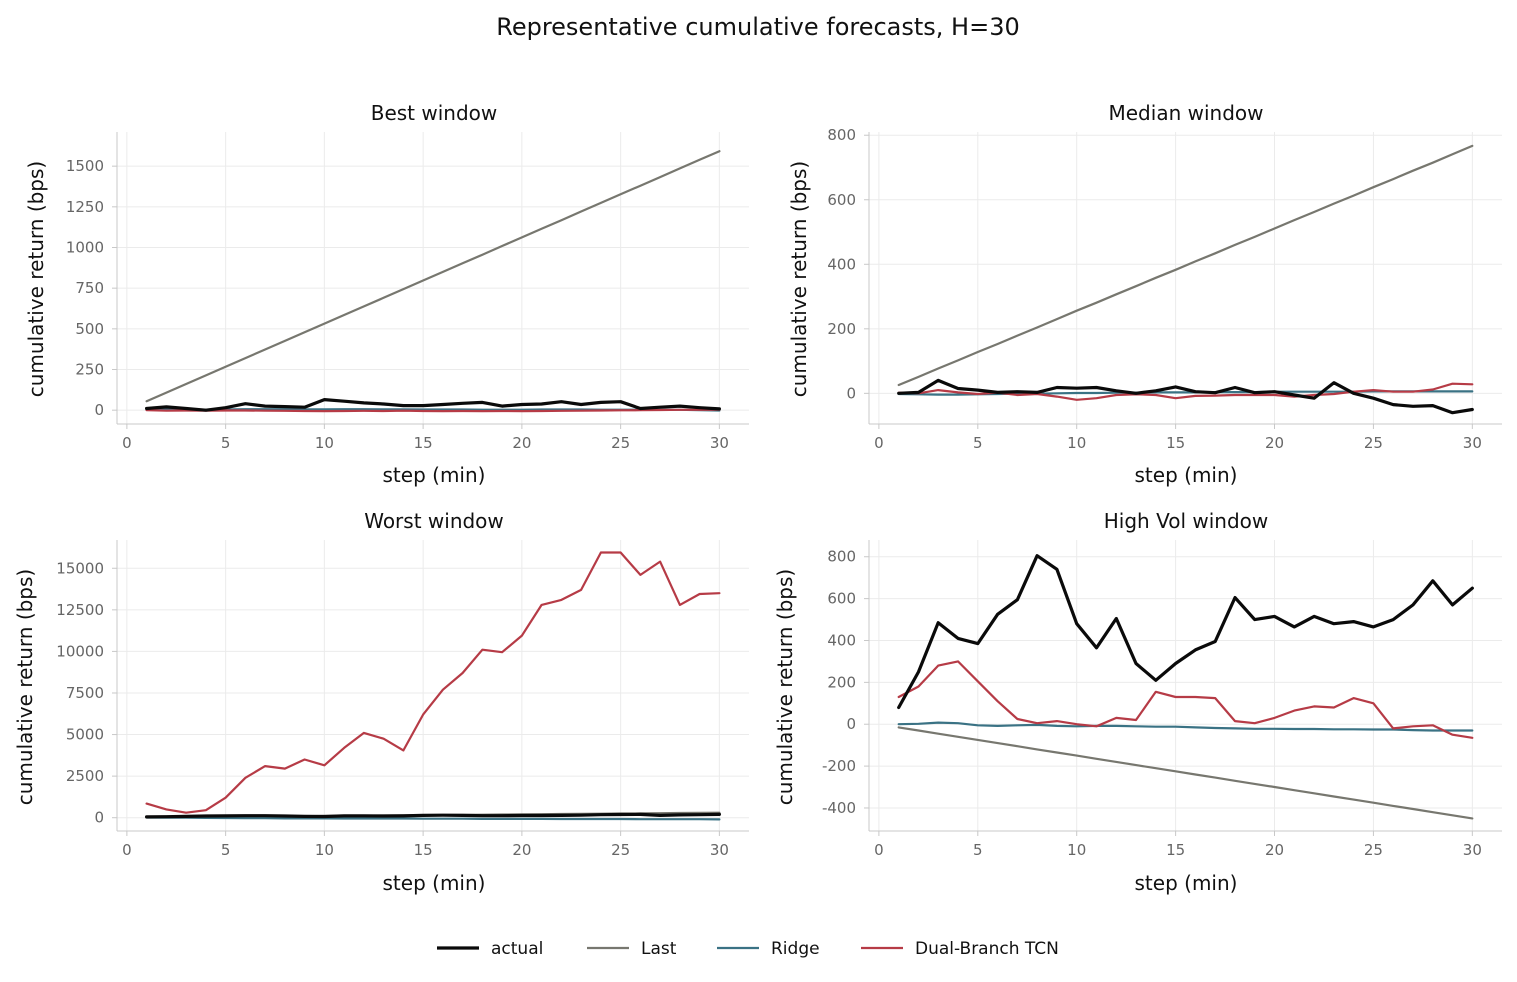  Describe the element at coordinates (434, 113) in the screenshot. I see `panel-title-best: Best window` at that location.